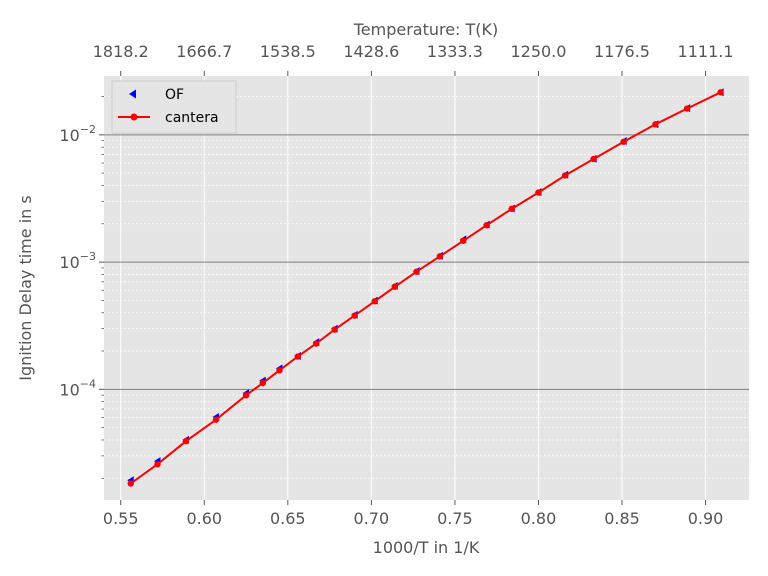 This screenshot has width=768, height=576. I want to click on top-tick-label: 1111.1, so click(706, 51).